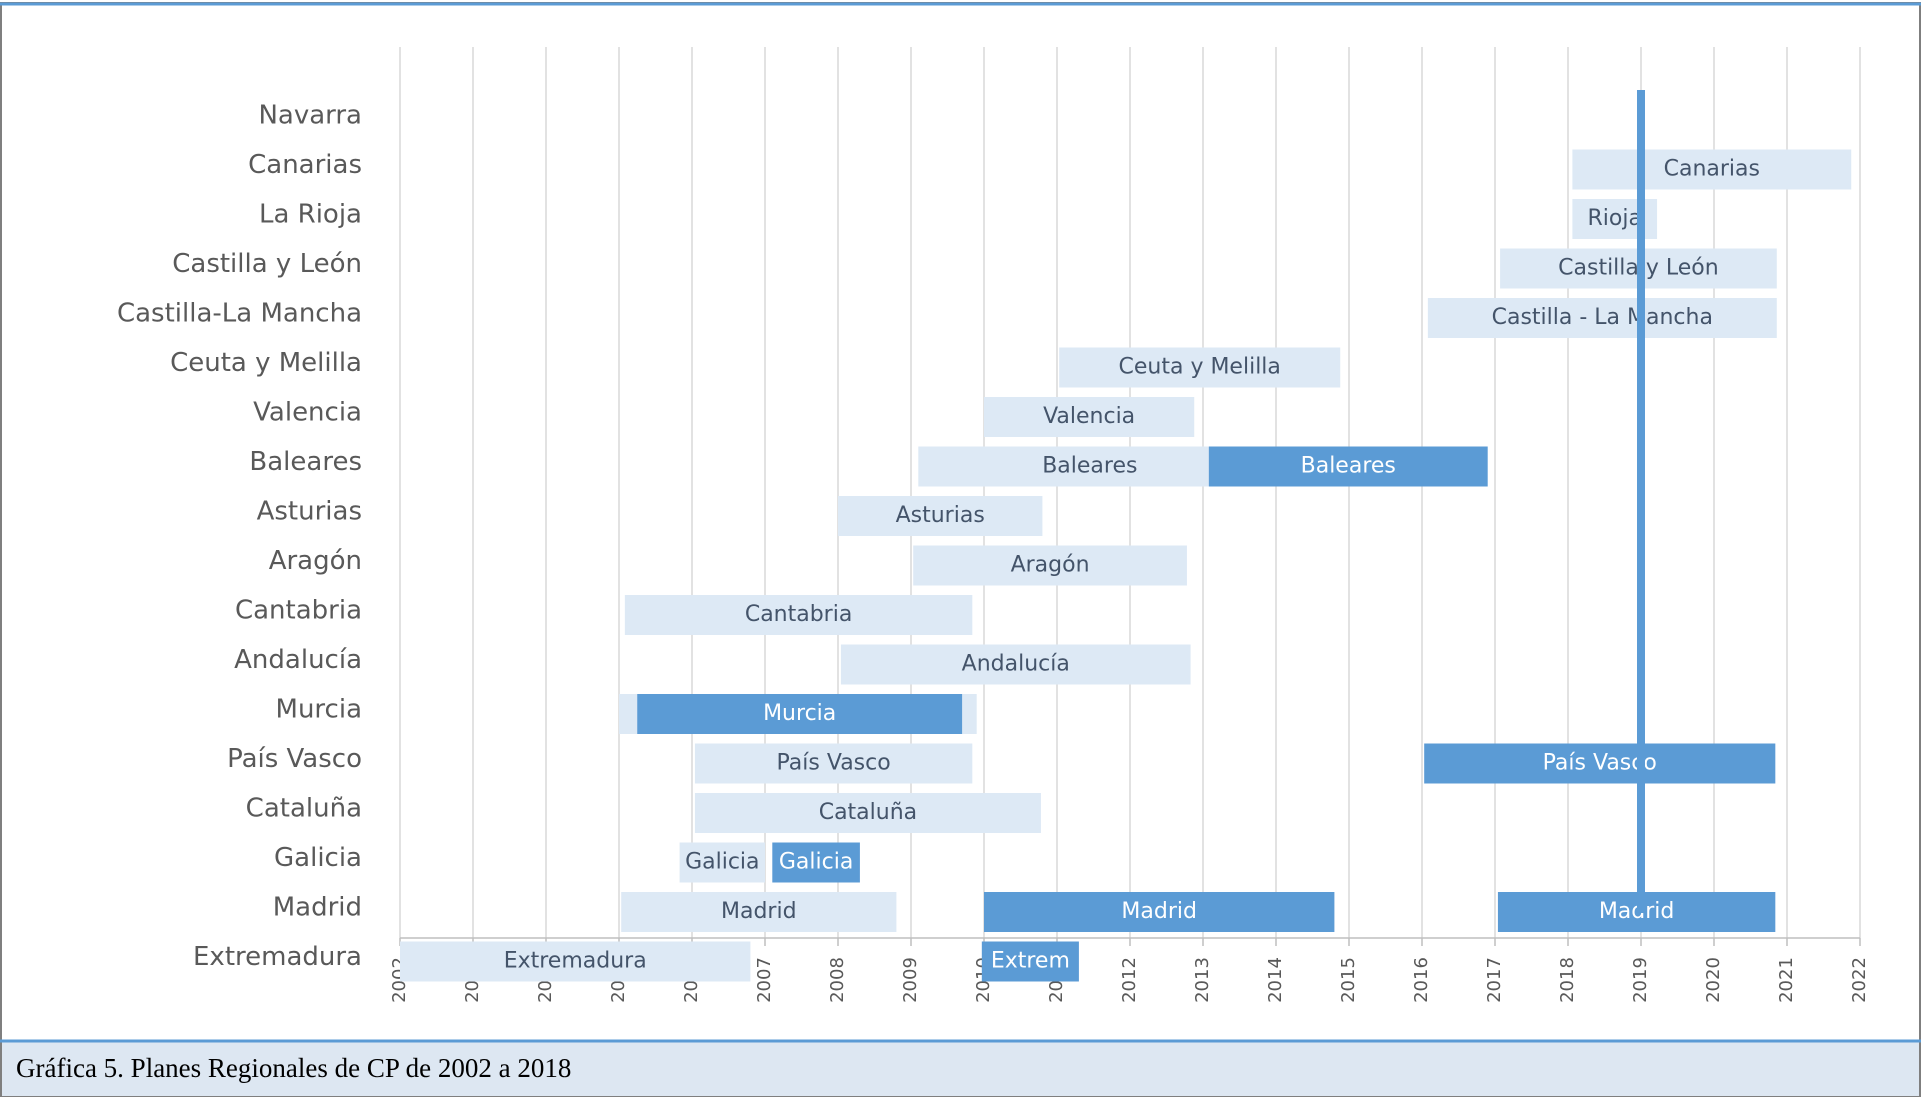 The width and height of the screenshot is (1921, 1097). I want to click on bar-label: Castilla - La Mancha, so click(1602, 317).